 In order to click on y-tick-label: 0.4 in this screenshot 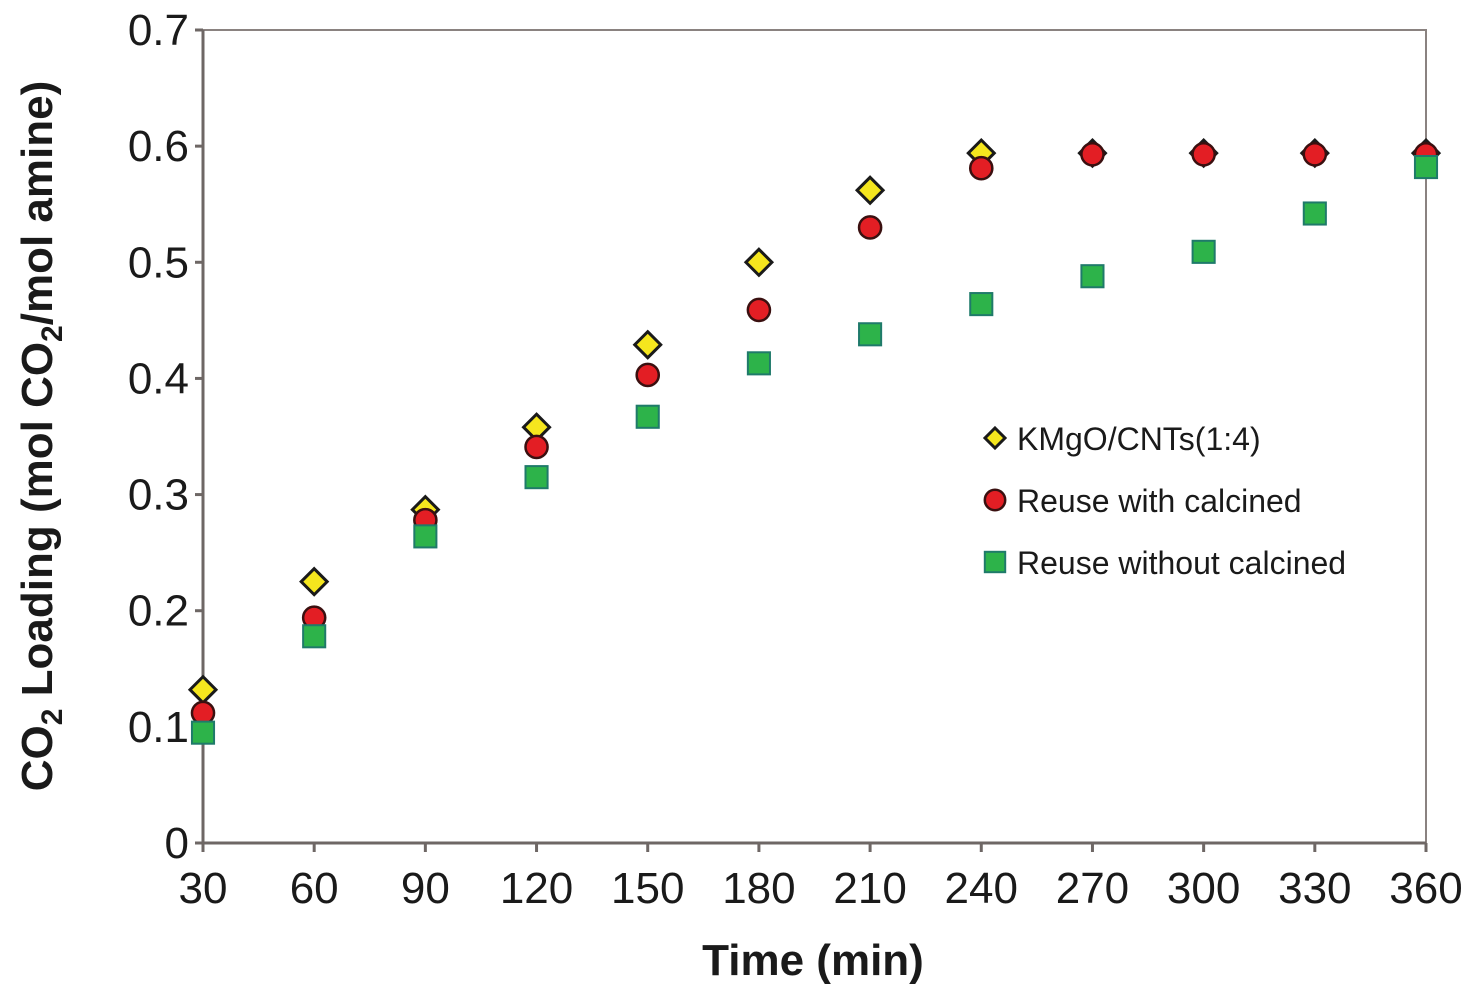, I will do `click(158, 378)`.